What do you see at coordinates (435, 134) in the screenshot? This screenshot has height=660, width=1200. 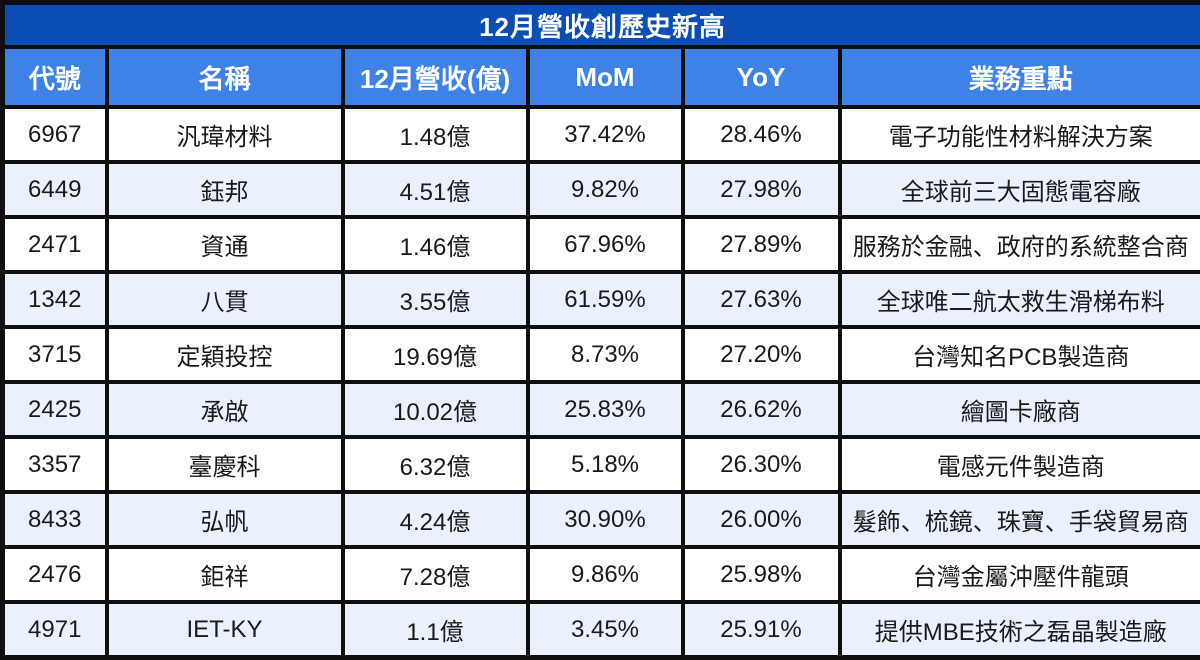 I see `cell-revenue: 1.48億` at bounding box center [435, 134].